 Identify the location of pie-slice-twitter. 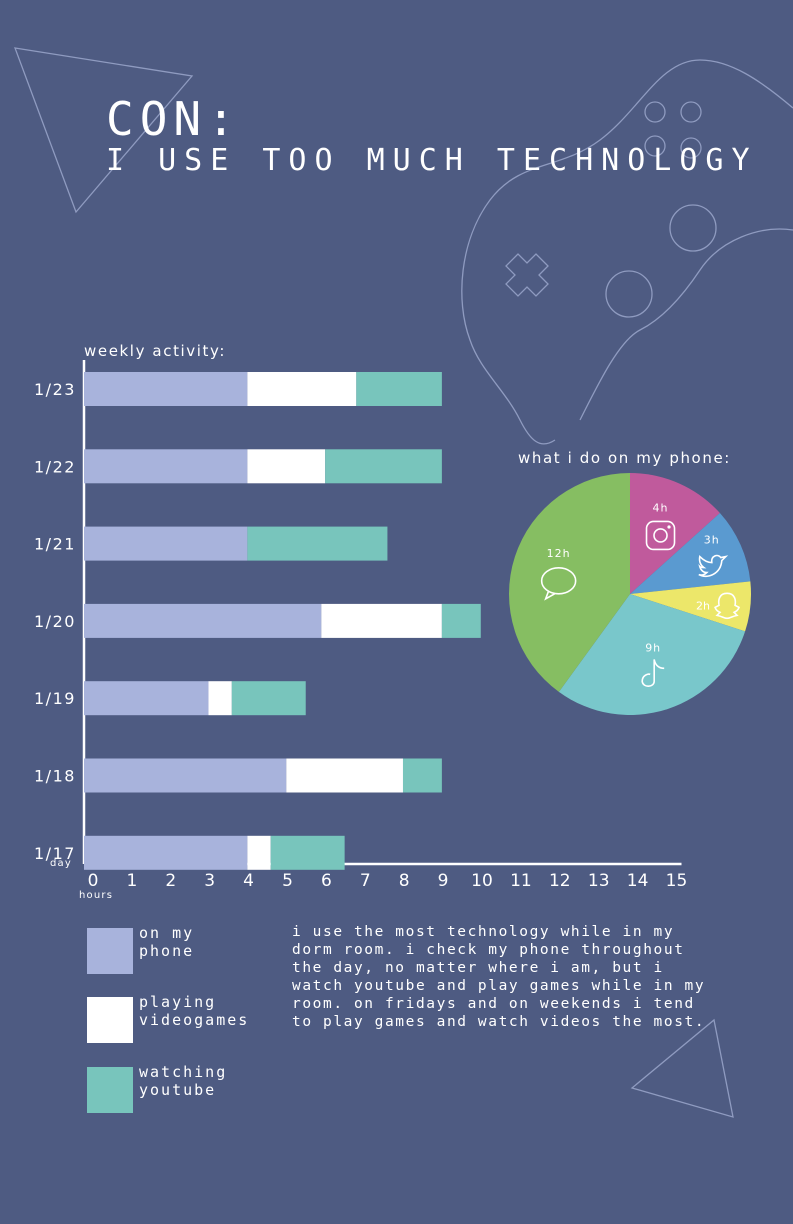
(690, 553).